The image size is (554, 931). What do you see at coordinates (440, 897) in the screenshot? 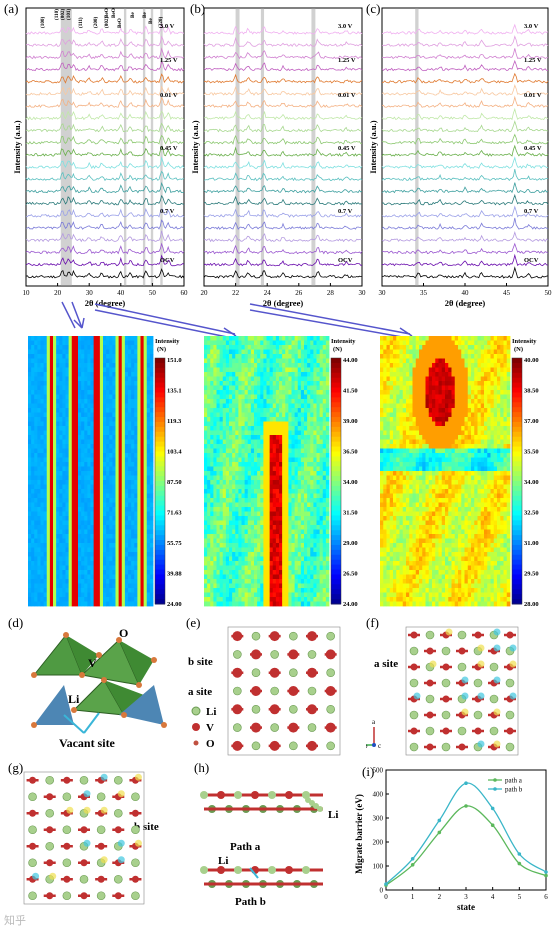
I see `x-tick-label: 2` at bounding box center [440, 897].